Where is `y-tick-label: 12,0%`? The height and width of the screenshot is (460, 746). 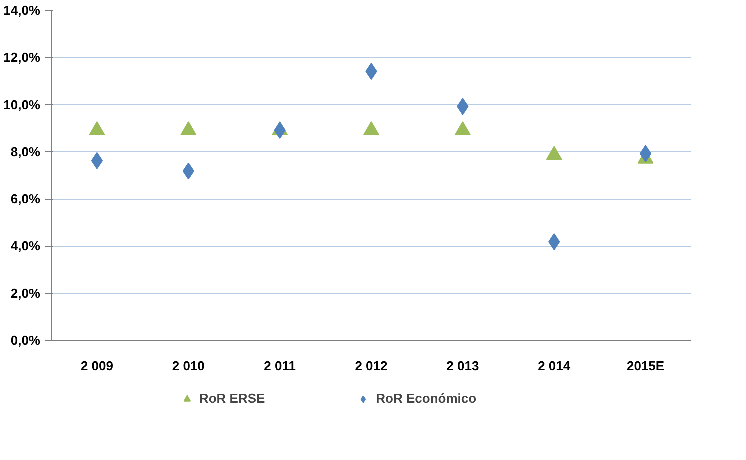 y-tick-label: 12,0% is located at coordinates (22, 58).